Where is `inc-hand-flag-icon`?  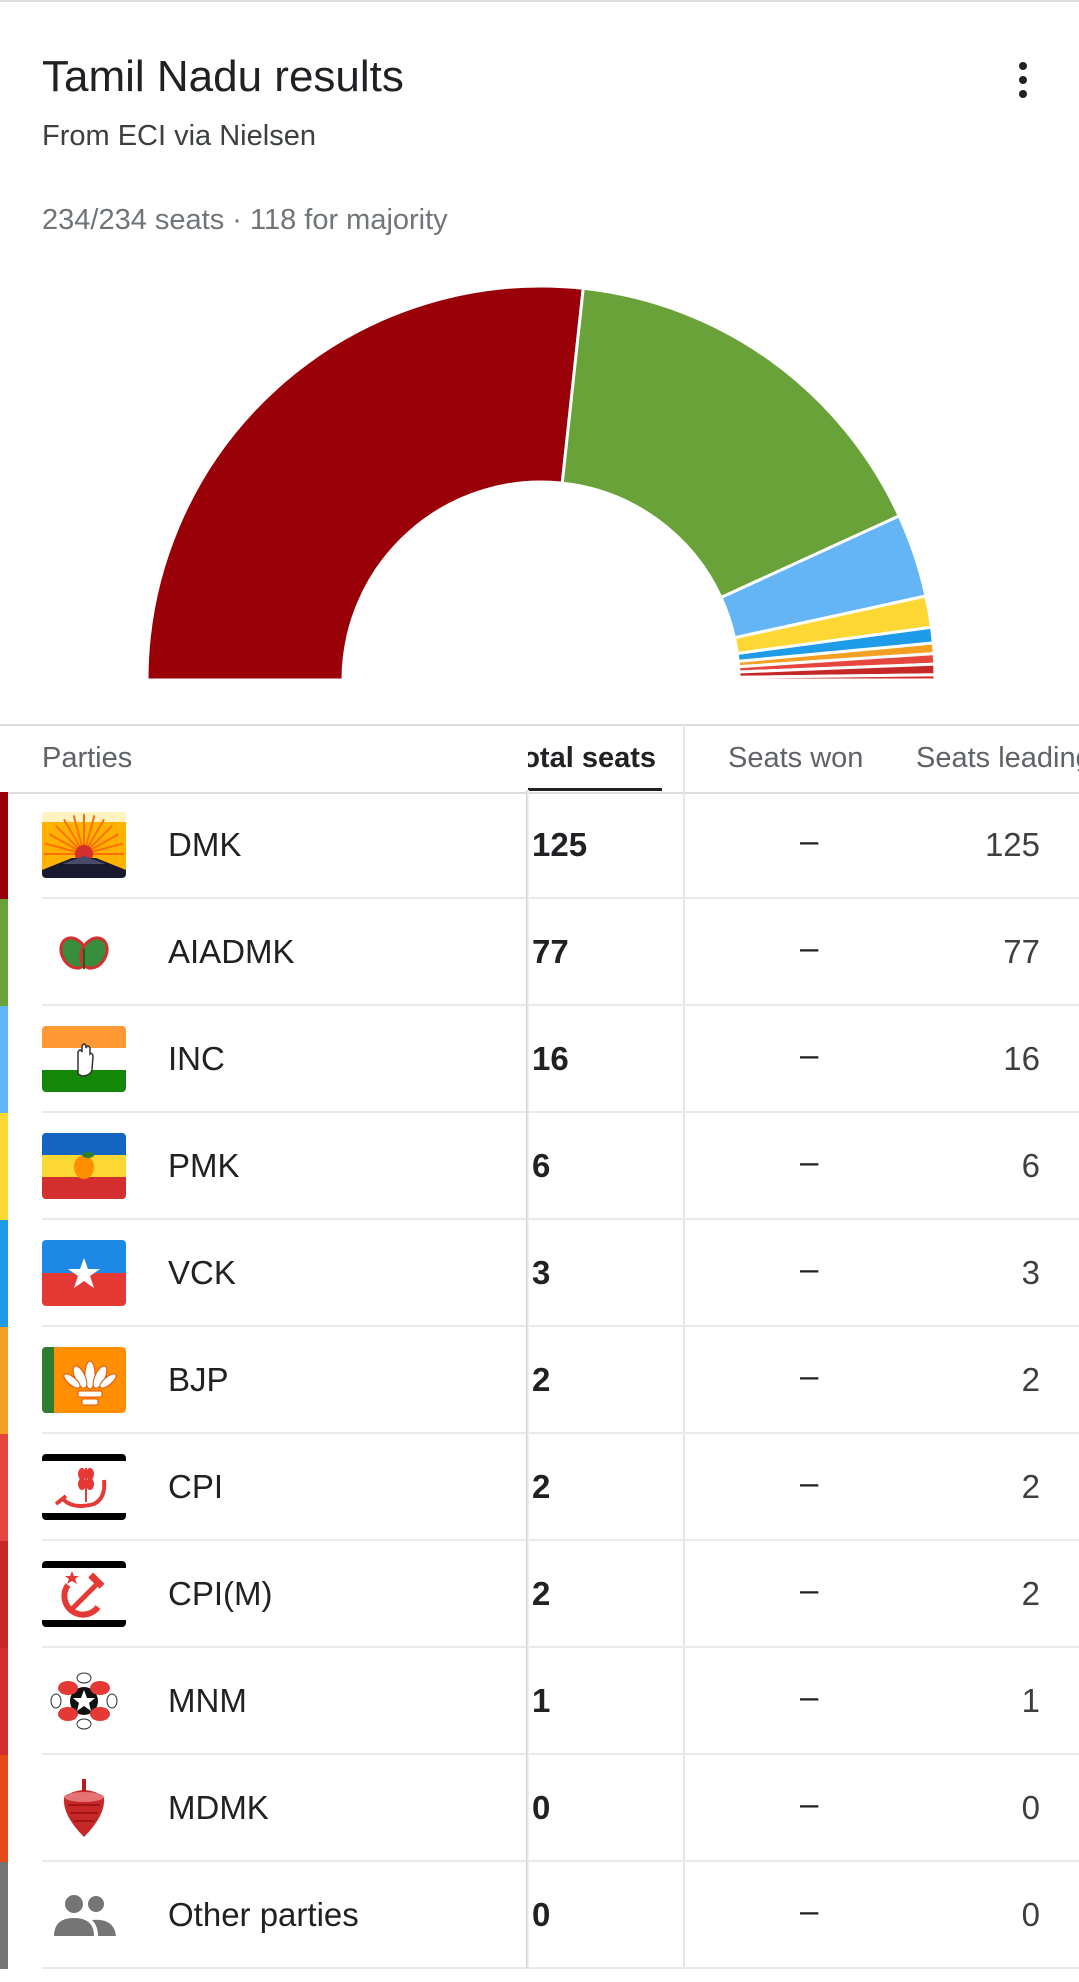
inc-hand-flag-icon is located at coordinates (84, 1059).